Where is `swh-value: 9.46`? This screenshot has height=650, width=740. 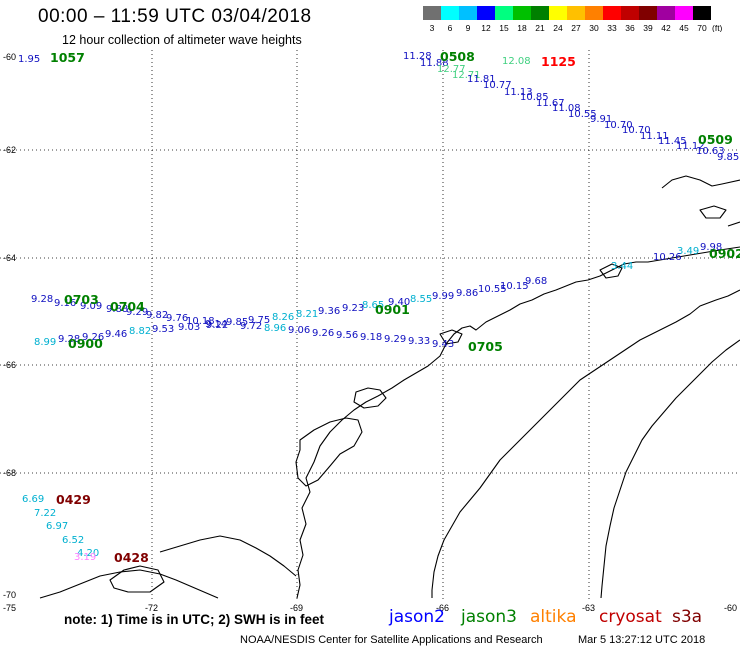
swh-value: 9.46 is located at coordinates (116, 334).